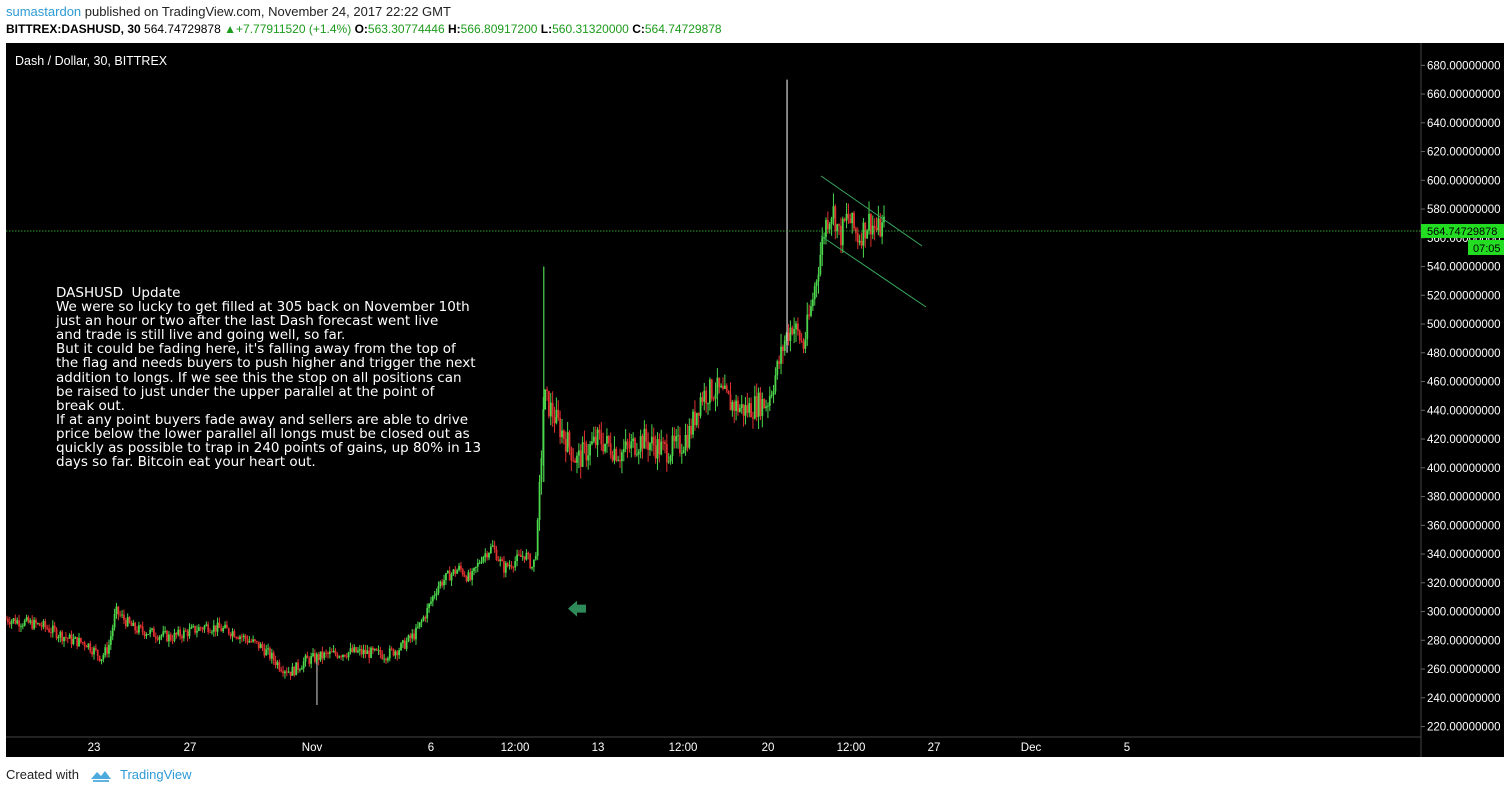  Describe the element at coordinates (1127, 748) in the screenshot. I see `x-tick-label: 5` at that location.